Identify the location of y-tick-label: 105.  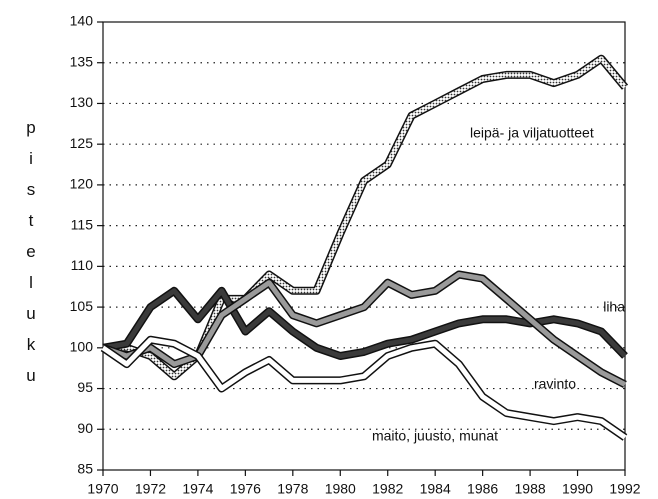
(82, 306).